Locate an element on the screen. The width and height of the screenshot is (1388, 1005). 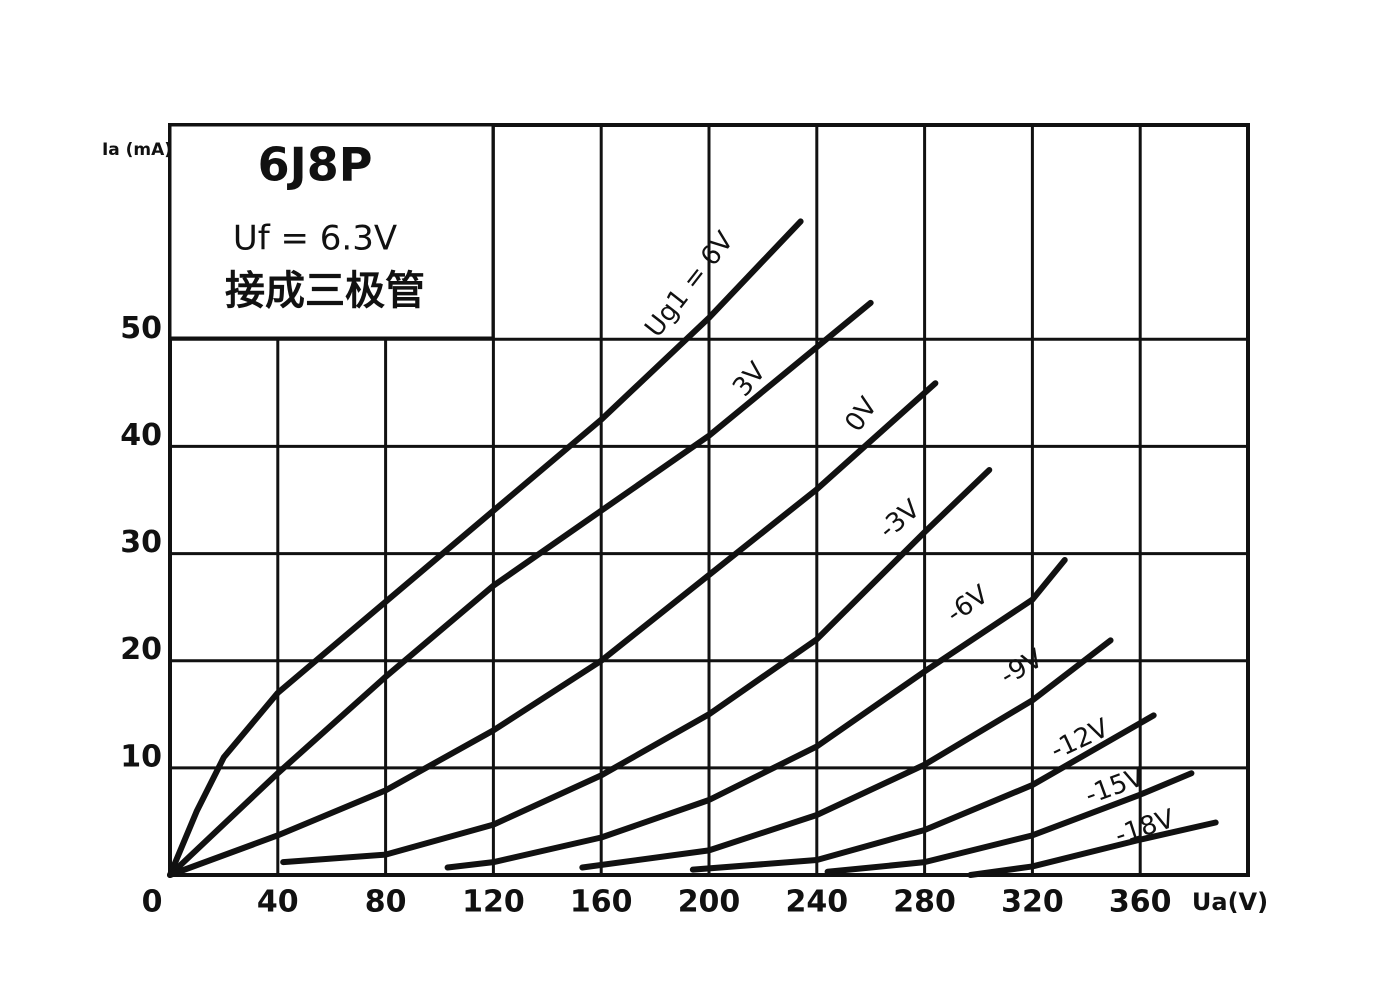
annotation: 接成三极管 is located at coordinates (325, 291).